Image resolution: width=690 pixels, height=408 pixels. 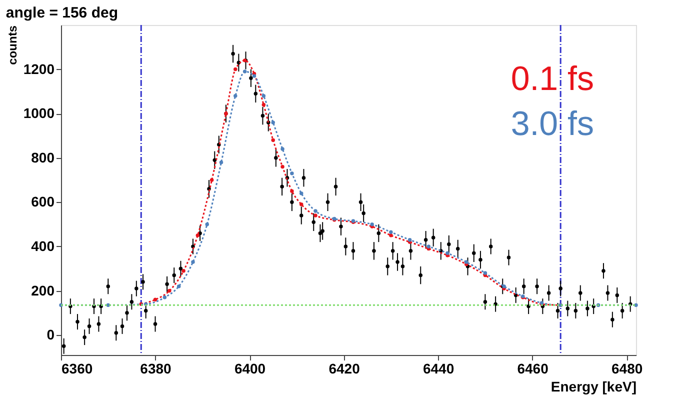 I want to click on y-tick-label: 400, so click(x=43, y=246).